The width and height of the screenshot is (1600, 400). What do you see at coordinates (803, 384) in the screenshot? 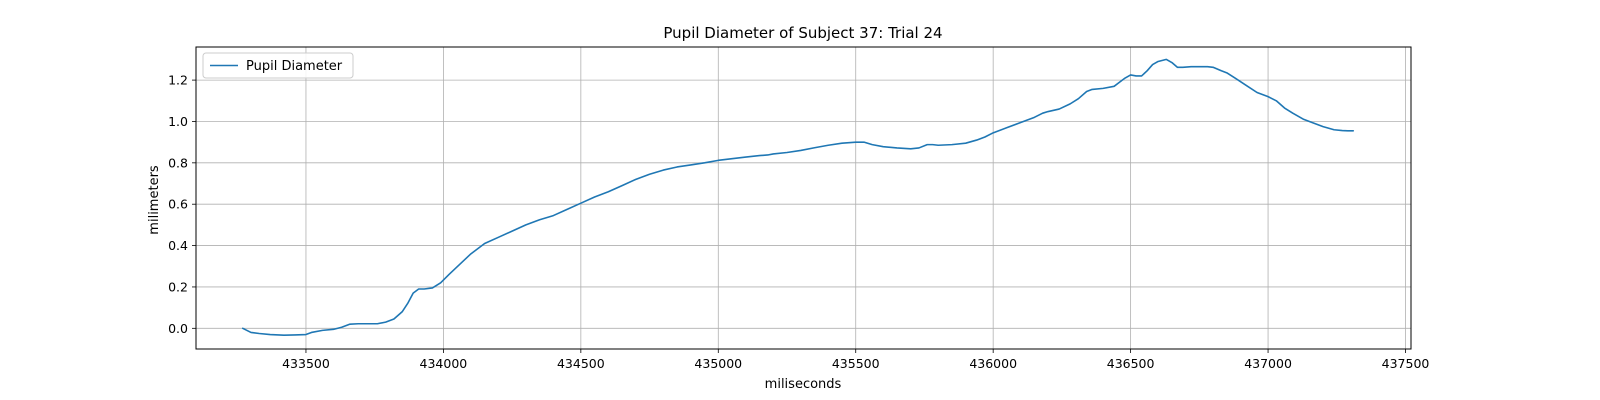
I see `x-axis-label: miliseconds` at bounding box center [803, 384].